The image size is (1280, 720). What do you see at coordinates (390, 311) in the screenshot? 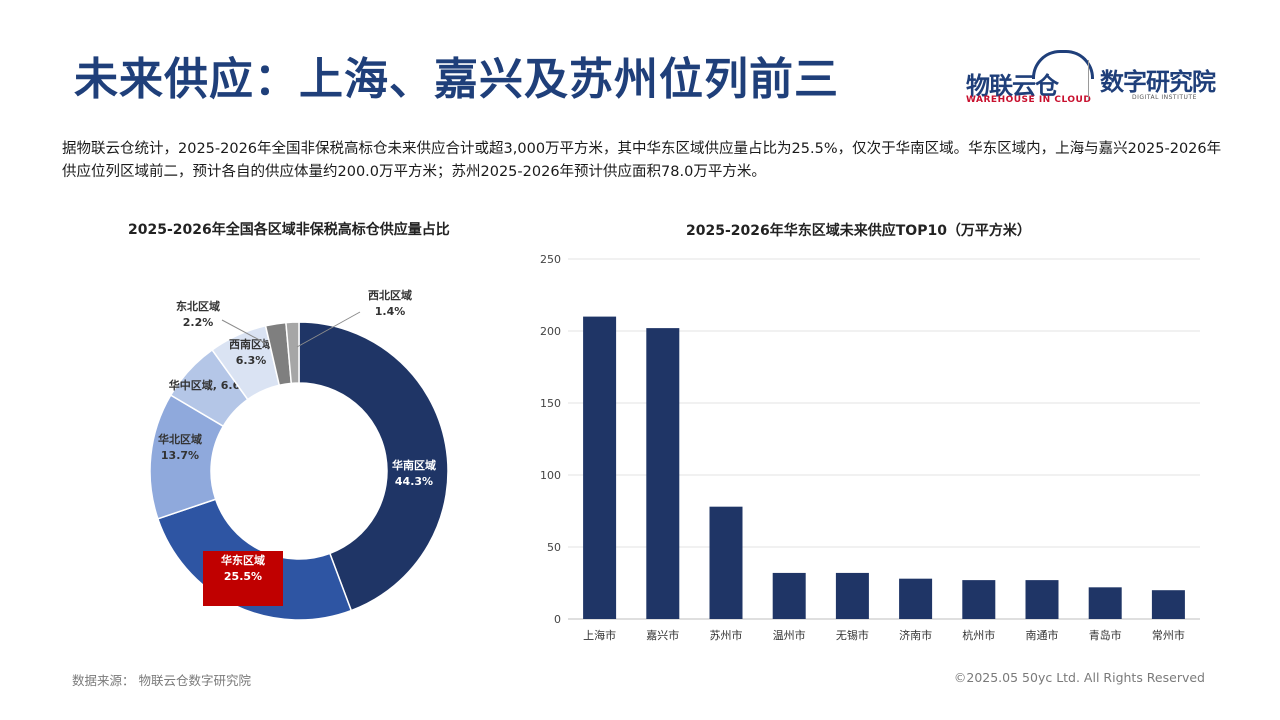
I see `slice-value-label: 1.4%` at bounding box center [390, 311].